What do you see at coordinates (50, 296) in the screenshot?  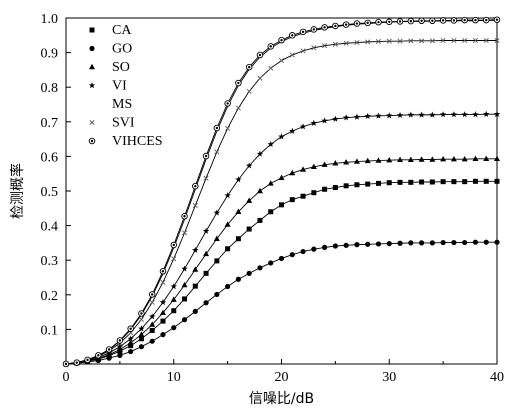 I see `y-tick-label: 0.2` at bounding box center [50, 296].